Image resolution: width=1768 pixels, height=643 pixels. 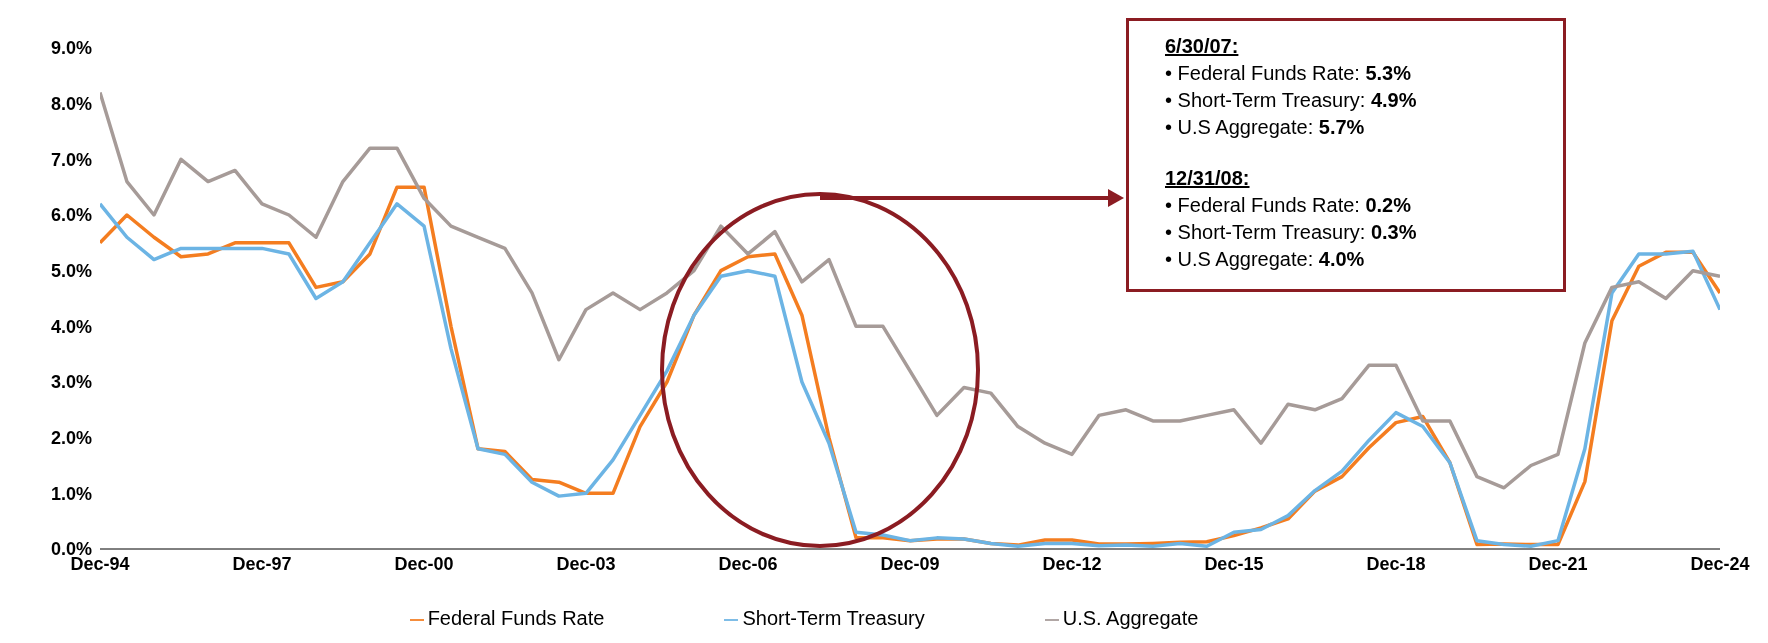 What do you see at coordinates (910, 563) in the screenshot?
I see `x-tick-label: Dec-09` at bounding box center [910, 563].